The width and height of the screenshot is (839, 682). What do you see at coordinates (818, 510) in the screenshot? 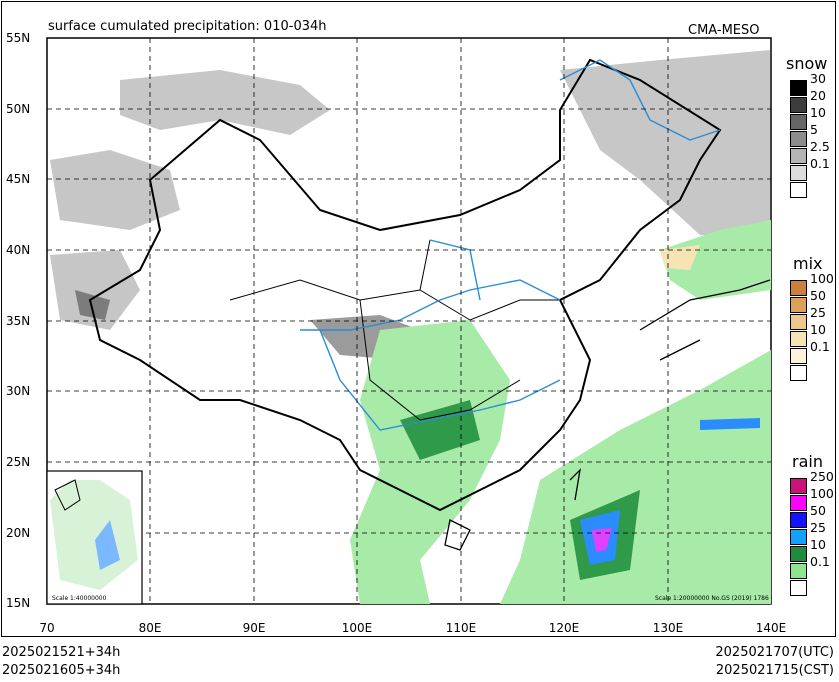
I see `rain-legend-label: 50` at bounding box center [818, 510].